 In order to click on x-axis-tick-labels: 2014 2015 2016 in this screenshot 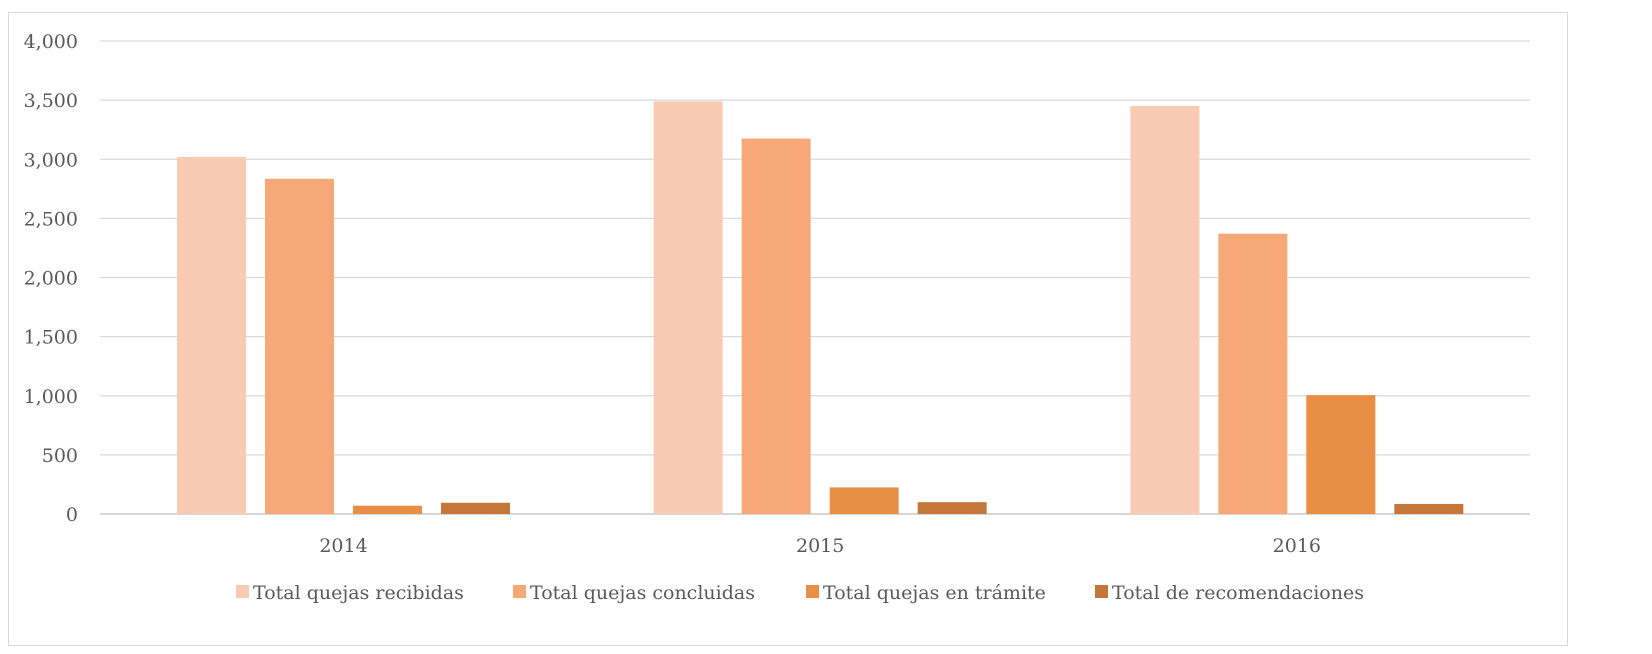, I will do `click(820, 546)`.